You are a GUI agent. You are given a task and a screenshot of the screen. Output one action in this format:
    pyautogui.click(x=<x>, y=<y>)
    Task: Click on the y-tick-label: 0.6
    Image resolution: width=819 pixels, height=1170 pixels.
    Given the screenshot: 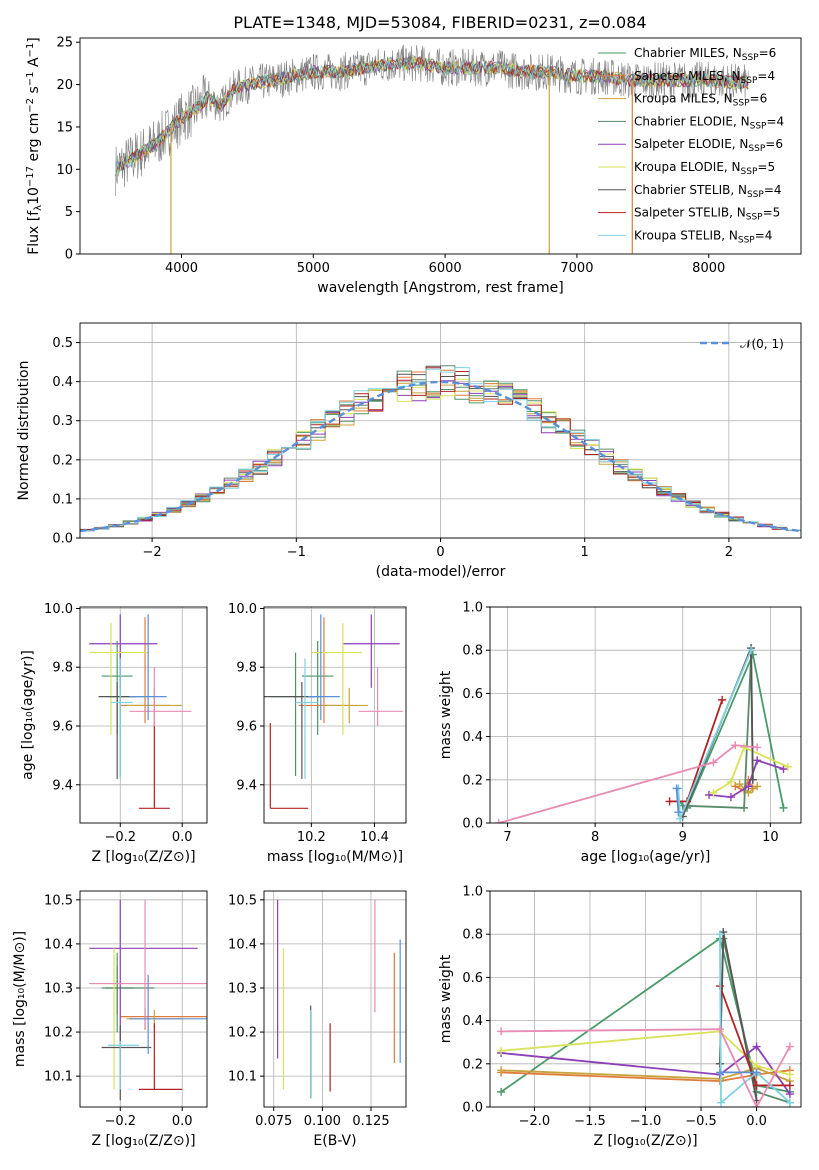 What is the action you would take?
    pyautogui.click(x=472, y=978)
    